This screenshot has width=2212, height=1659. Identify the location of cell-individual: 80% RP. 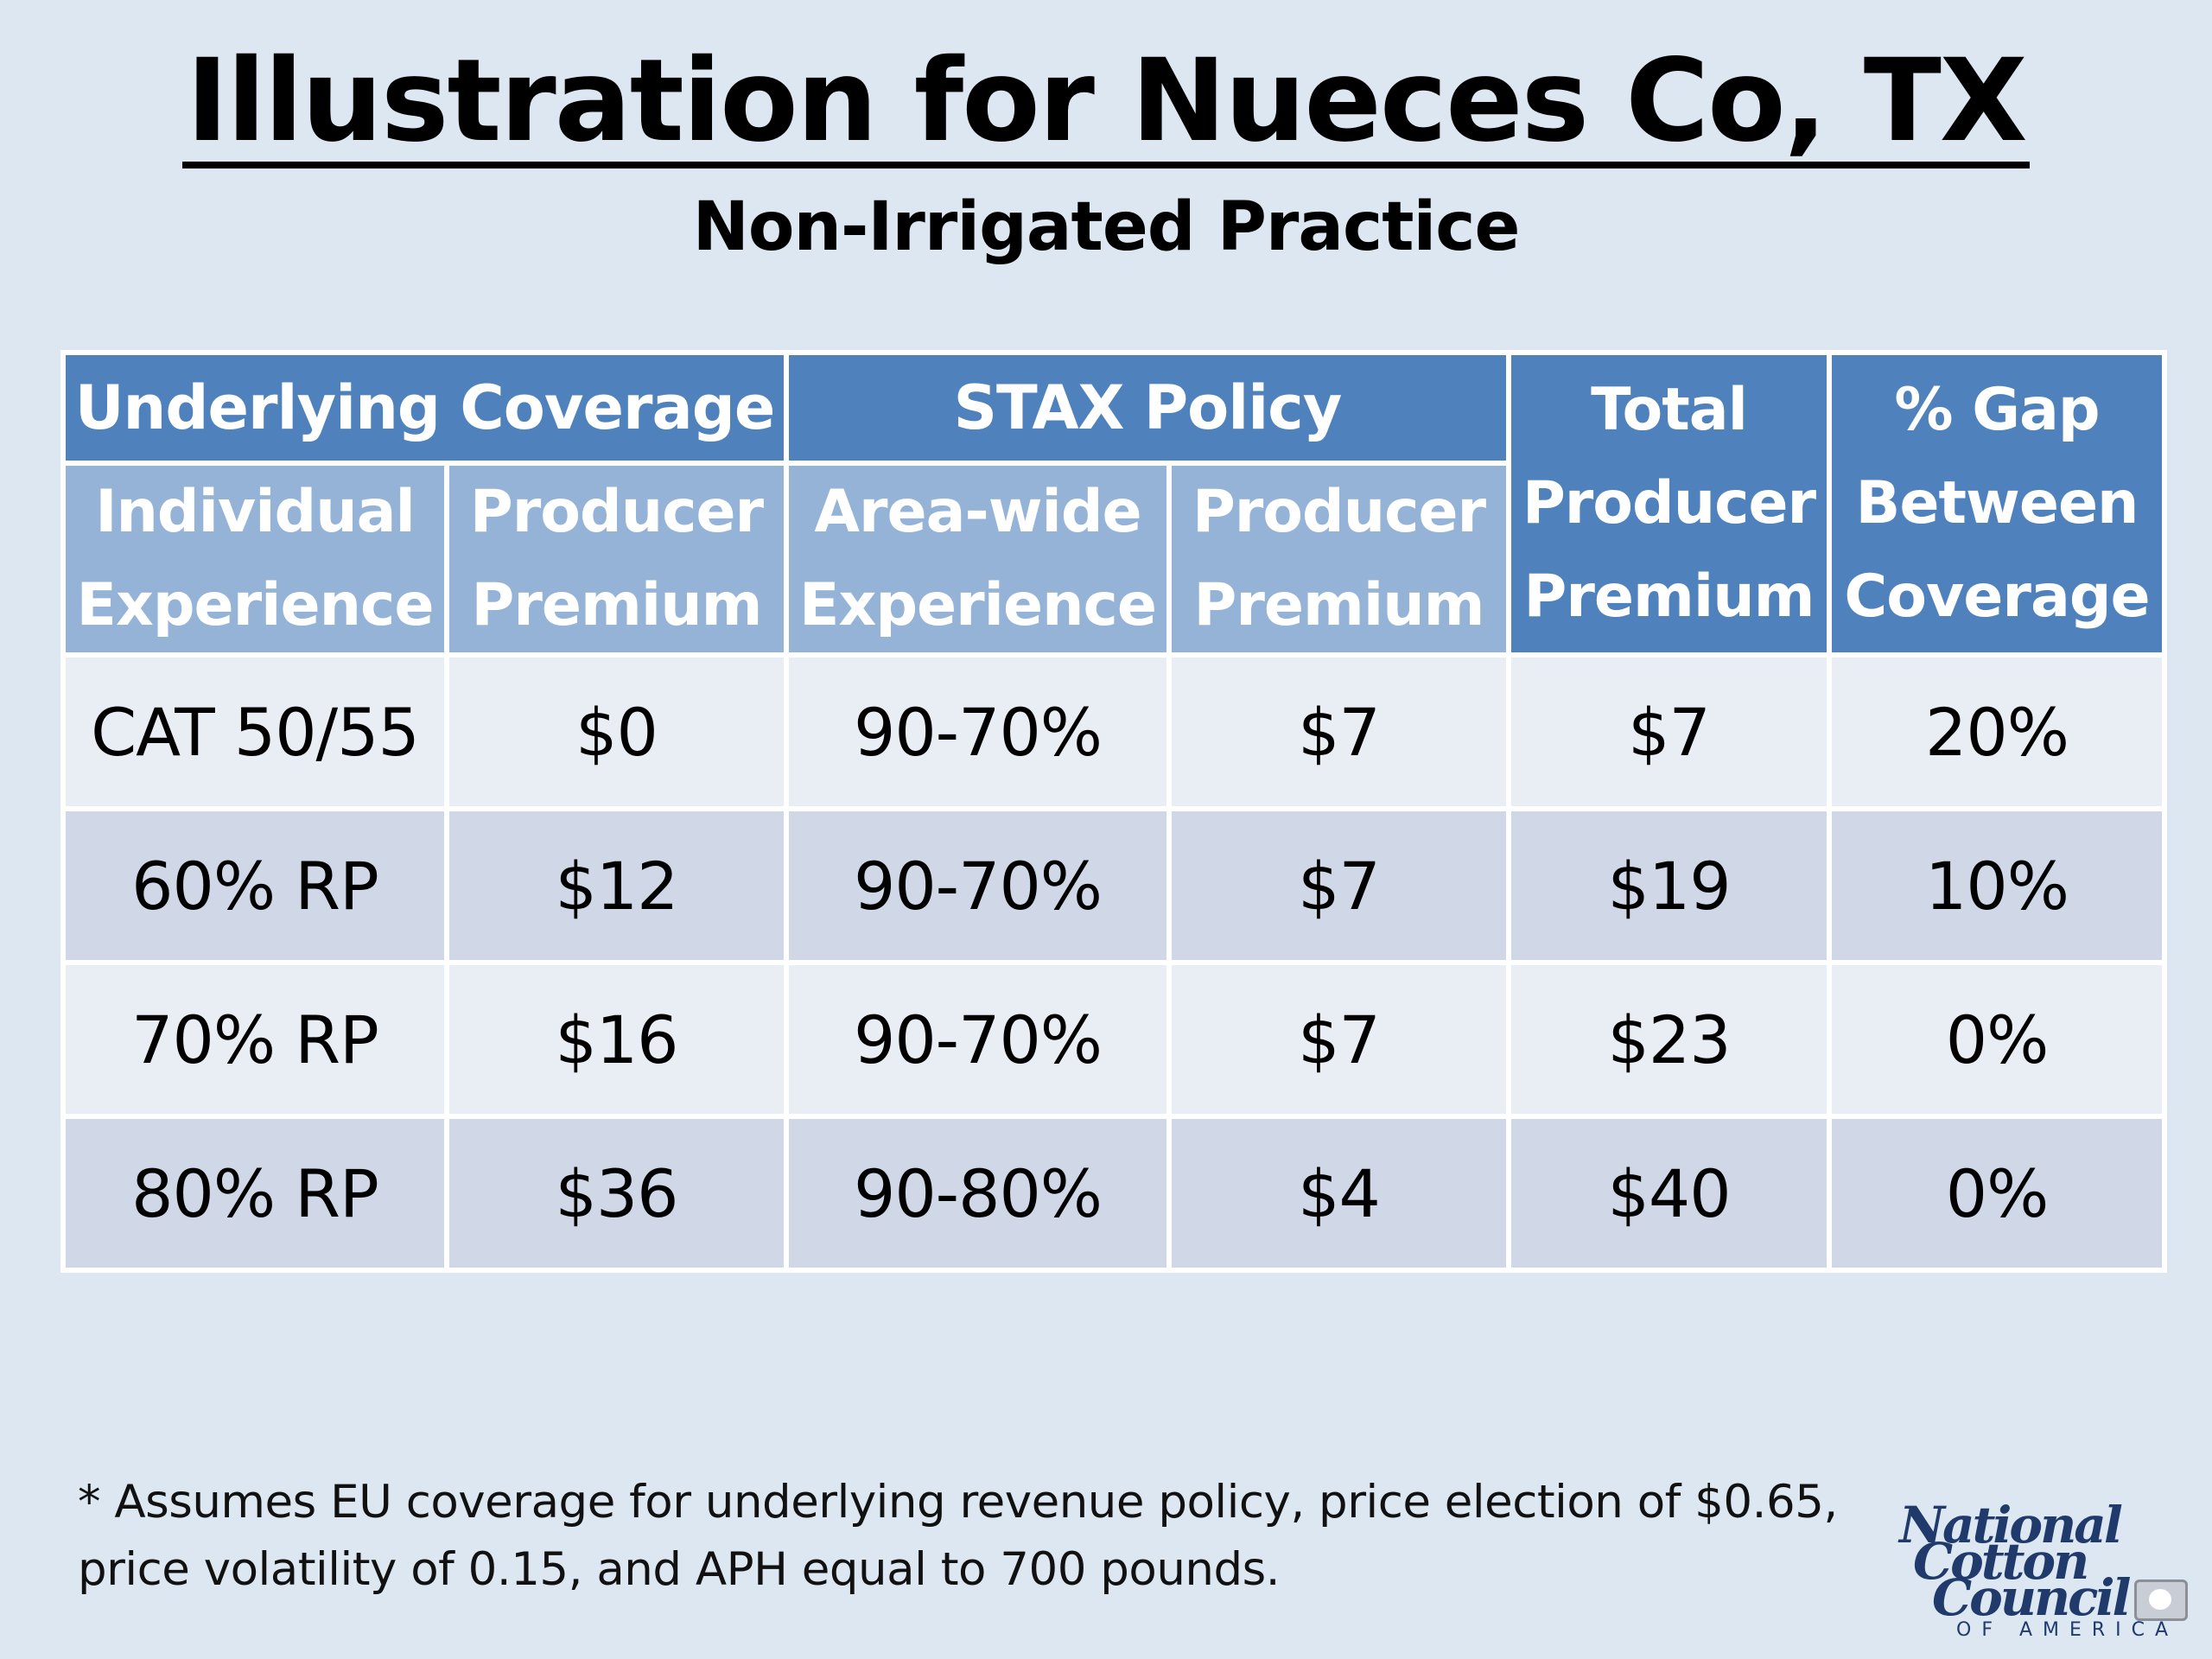
(254, 1193).